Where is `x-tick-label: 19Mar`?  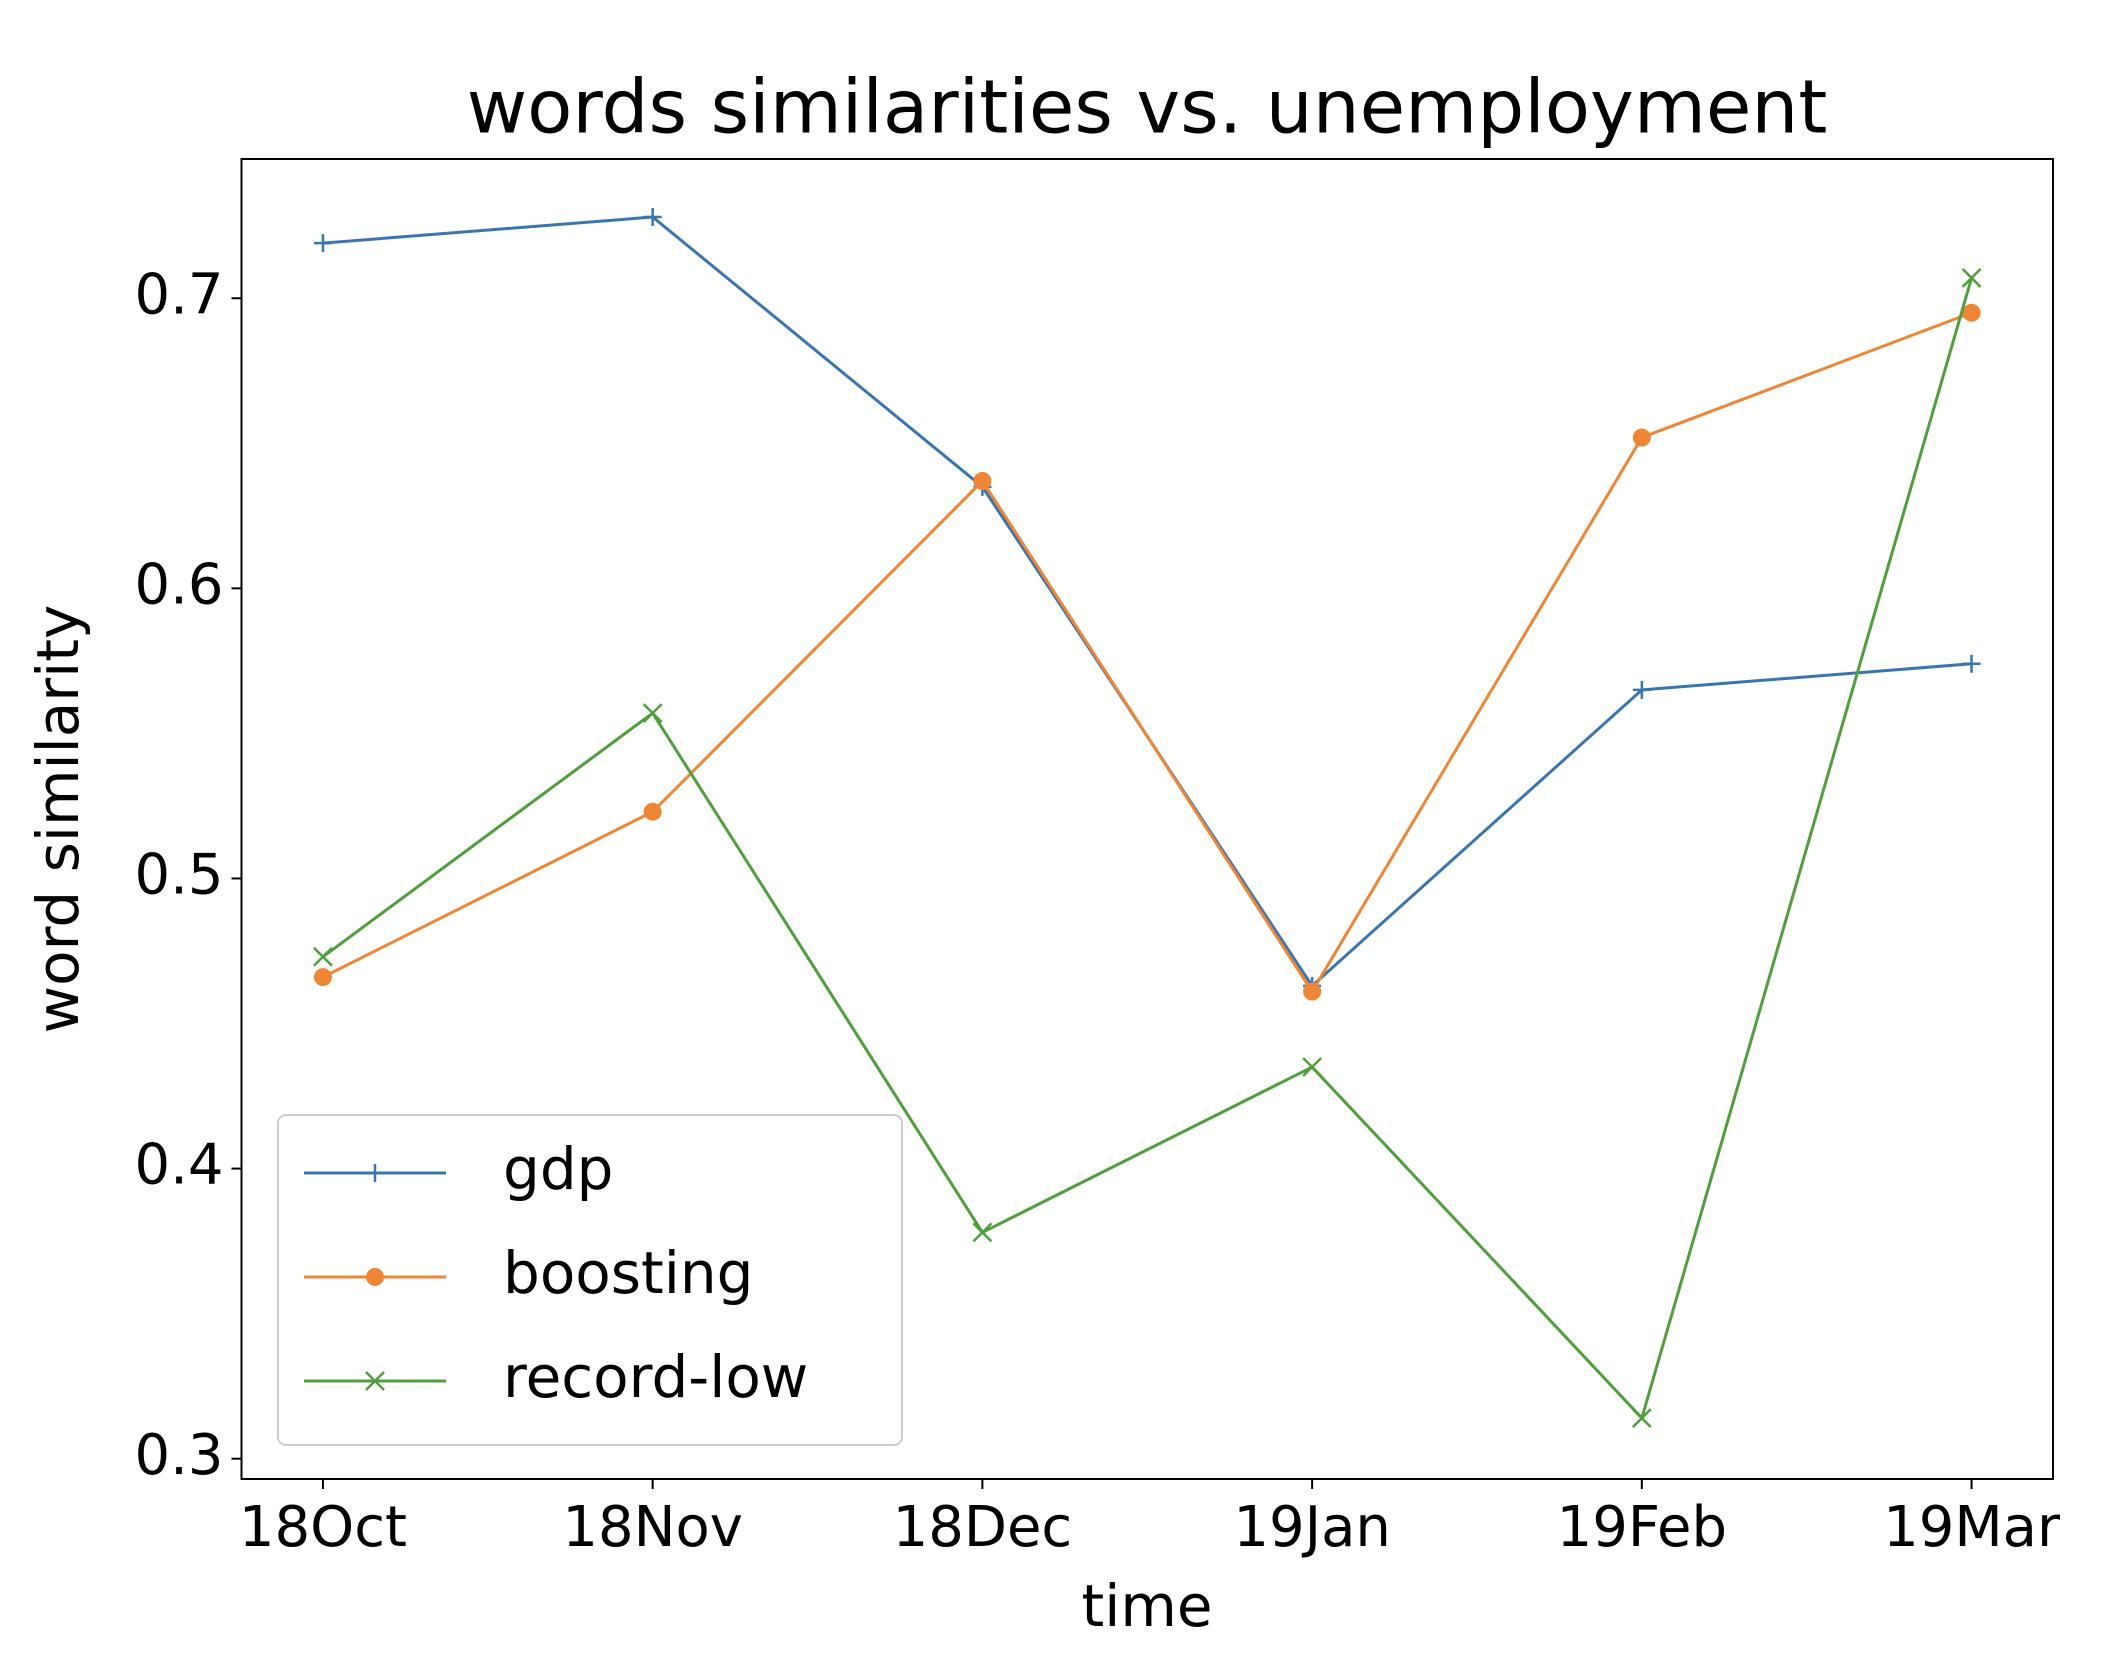
x-tick-label: 19Mar is located at coordinates (1972, 1527).